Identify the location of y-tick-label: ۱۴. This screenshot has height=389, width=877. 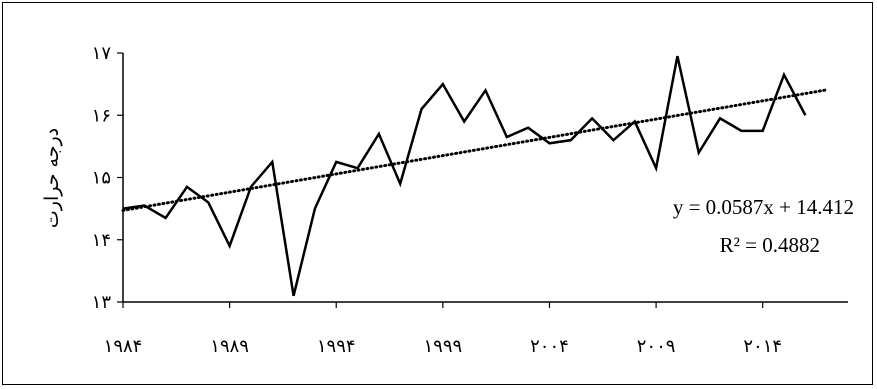
(101, 240).